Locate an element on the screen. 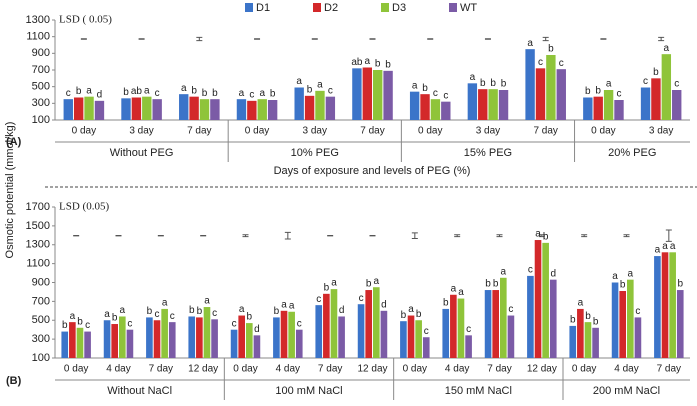 Image resolution: width=697 pixels, height=406 pixels. lsd-label: LSD (0.05) is located at coordinates (84, 207).